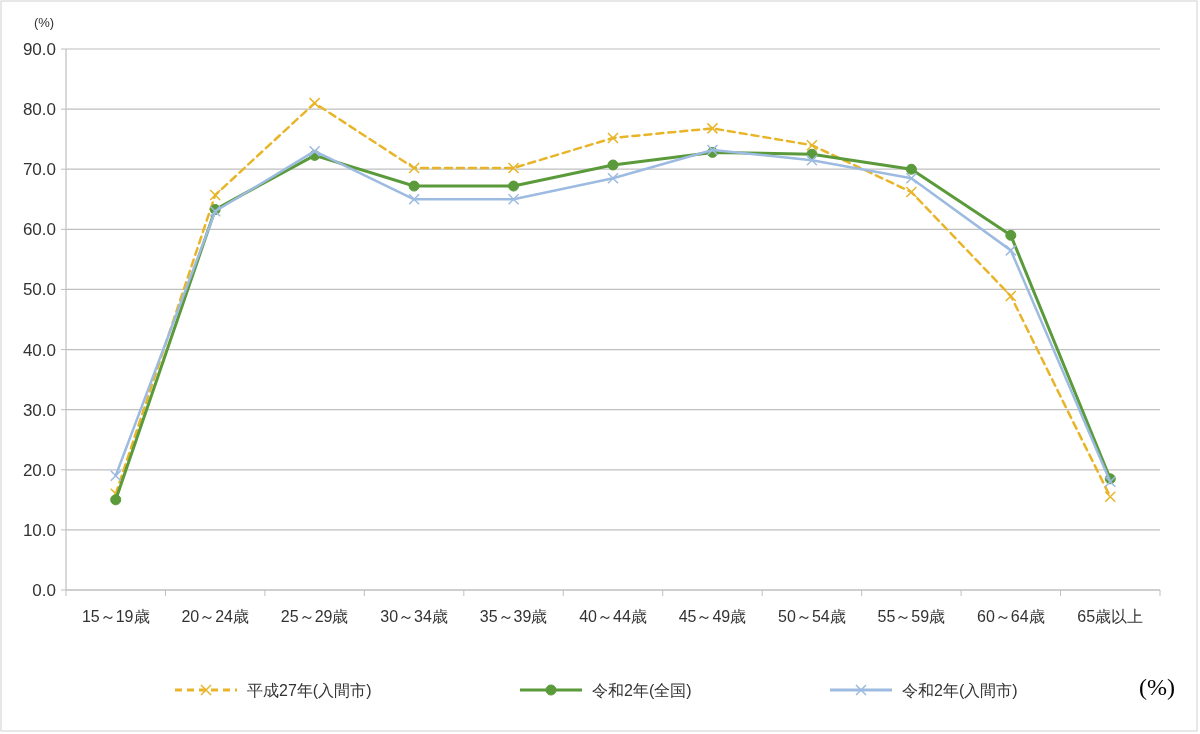  What do you see at coordinates (39, 290) in the screenshot?
I see `y-tick-label: 50.0` at bounding box center [39, 290].